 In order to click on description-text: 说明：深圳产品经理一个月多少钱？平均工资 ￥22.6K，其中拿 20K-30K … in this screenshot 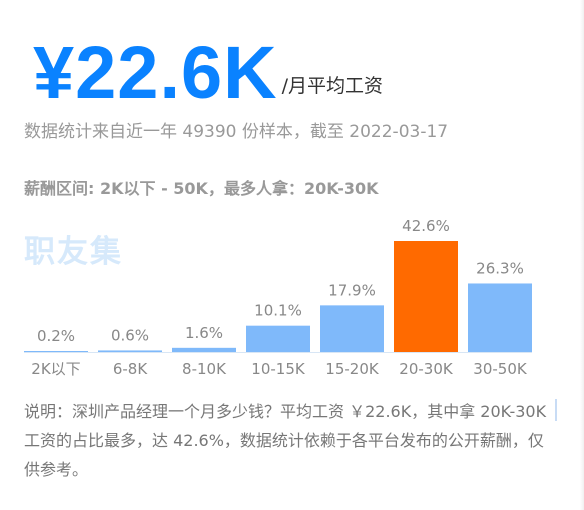, I will do `click(285, 440)`.